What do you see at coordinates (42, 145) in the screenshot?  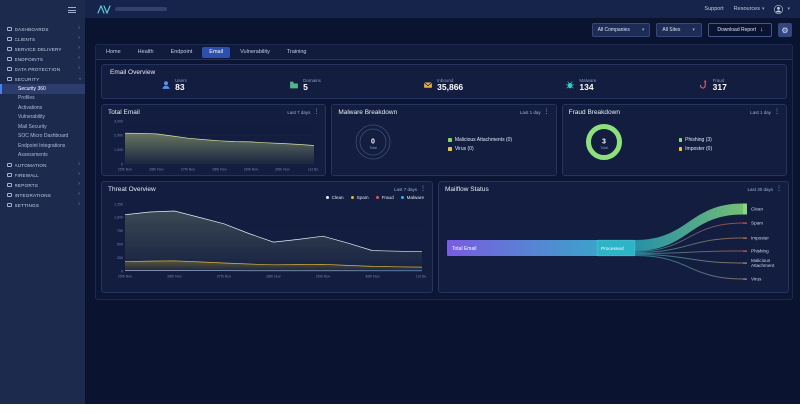 I see `sidebar-subitem-endpoint-integrations: Endpoint Integrations` at bounding box center [42, 145].